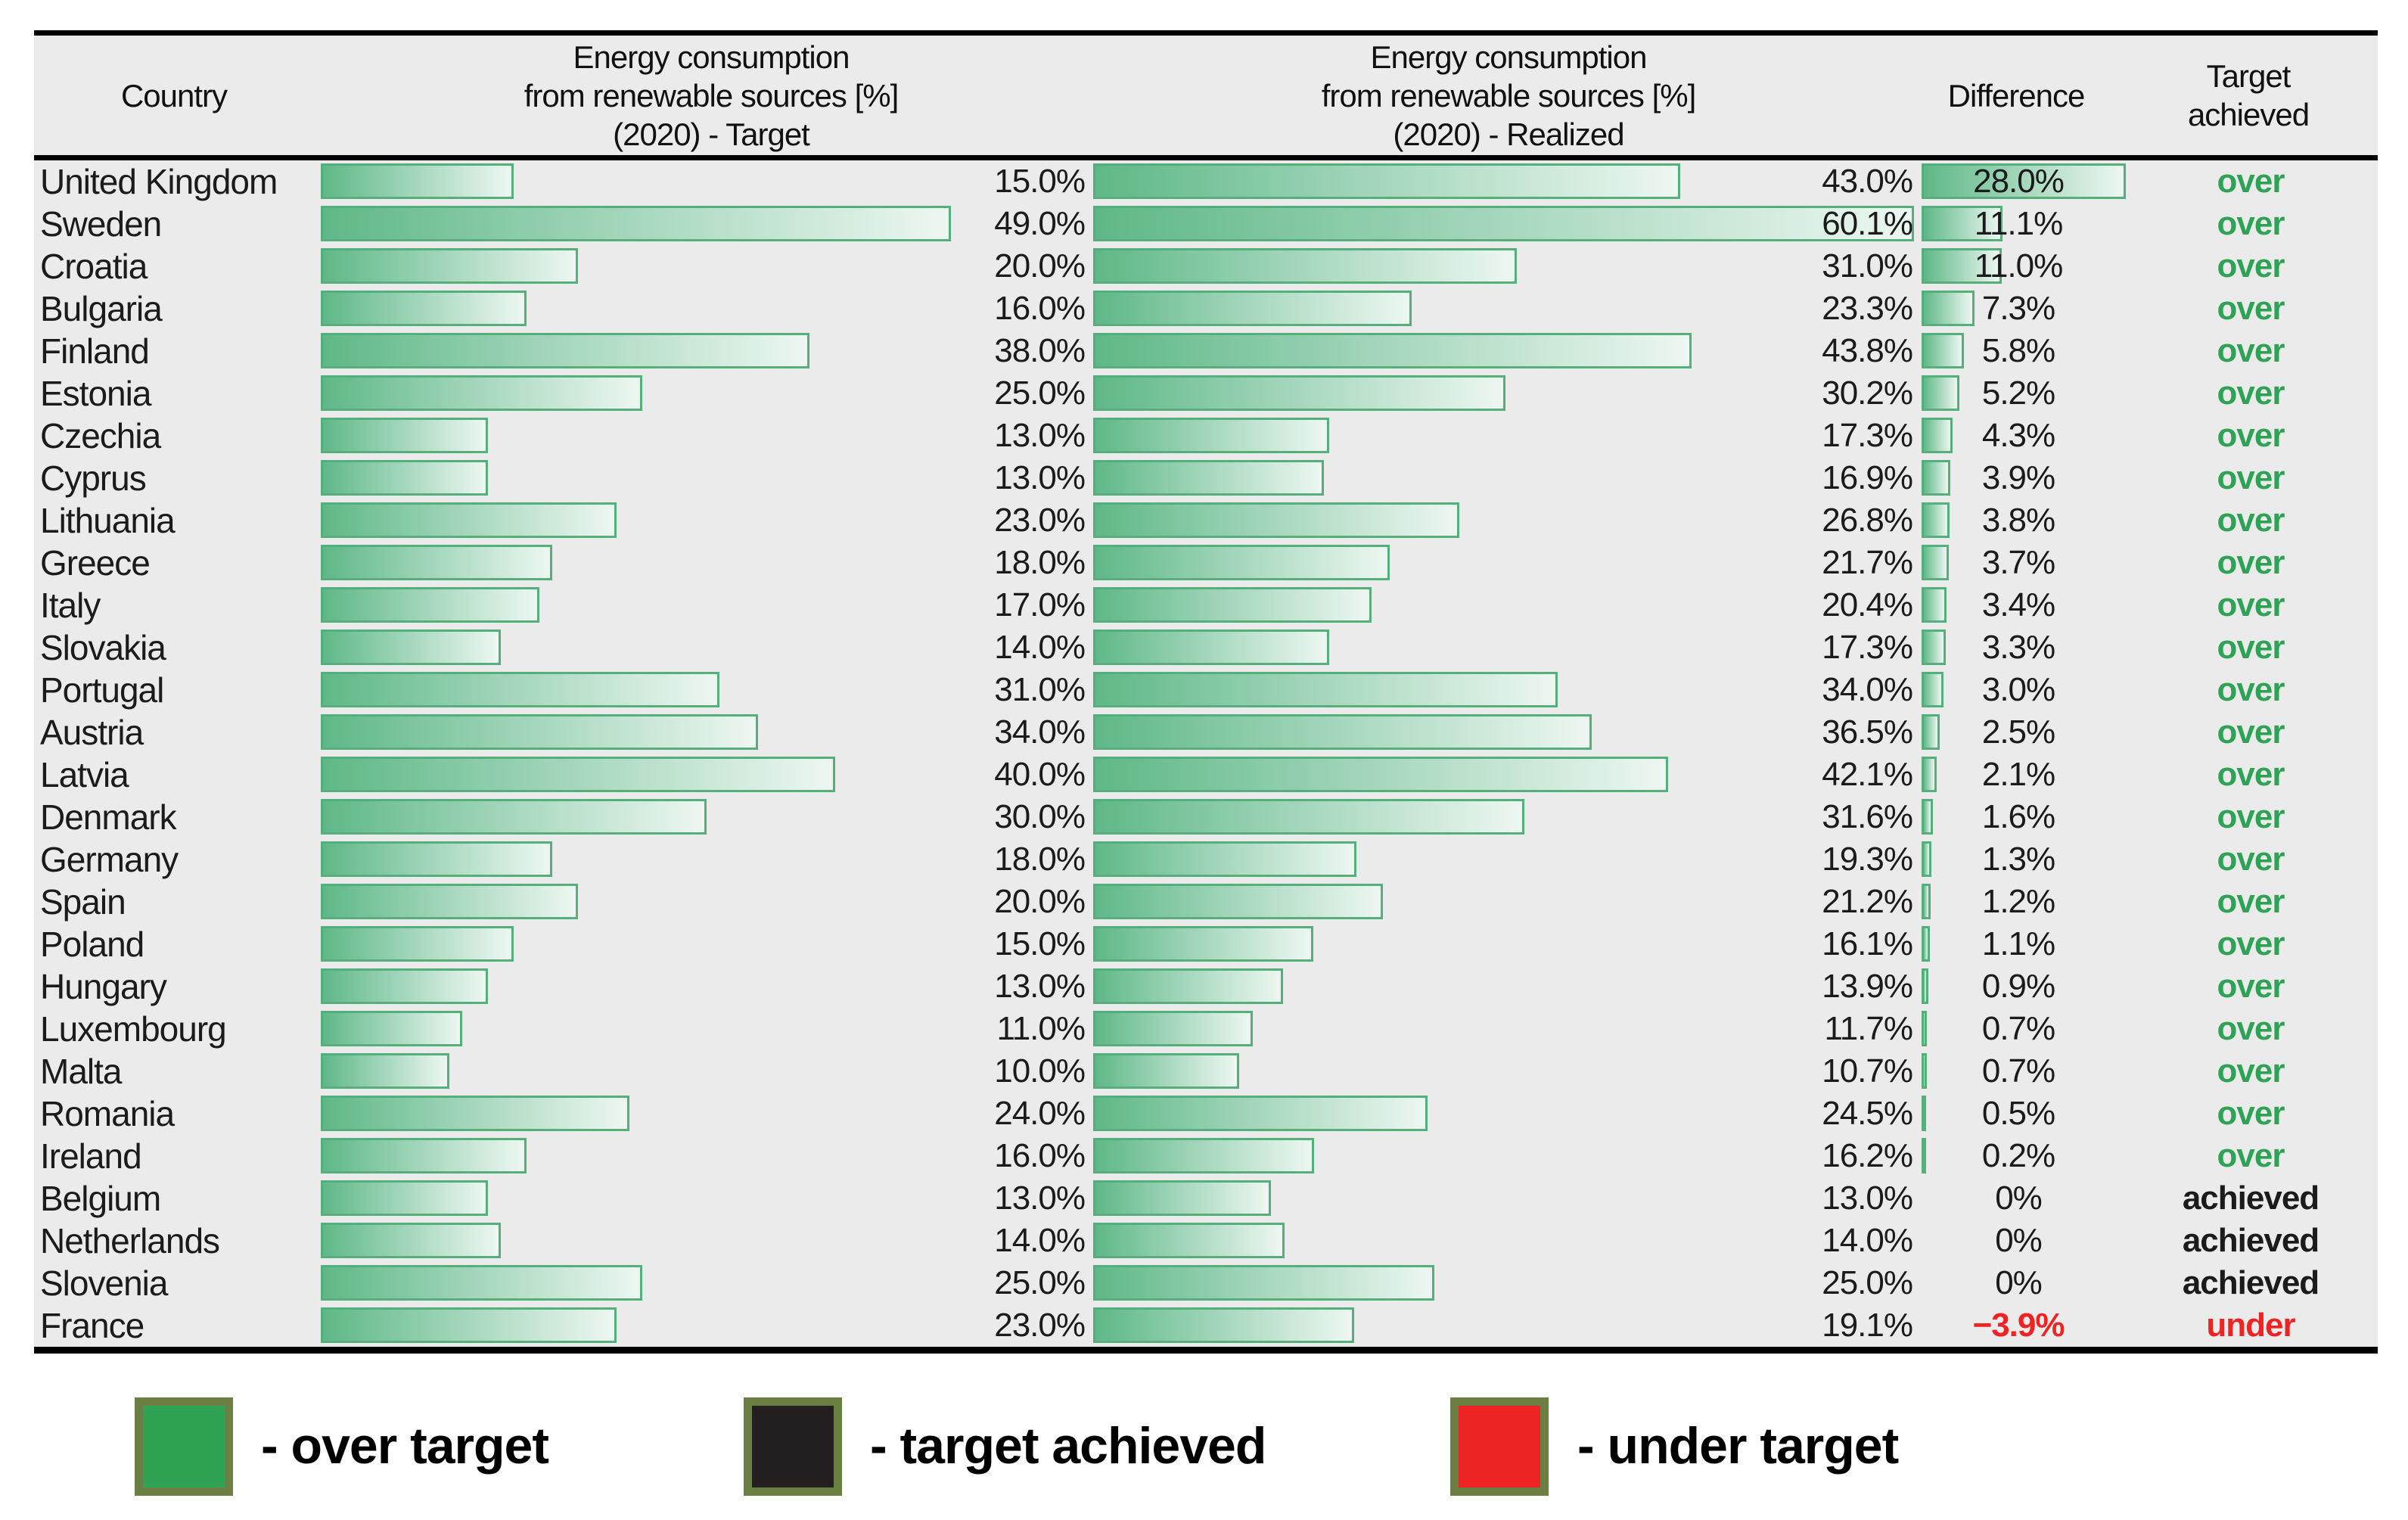 The width and height of the screenshot is (2408, 1520). What do you see at coordinates (1868, 393) in the screenshot?
I see `realized-value: 30.2%` at bounding box center [1868, 393].